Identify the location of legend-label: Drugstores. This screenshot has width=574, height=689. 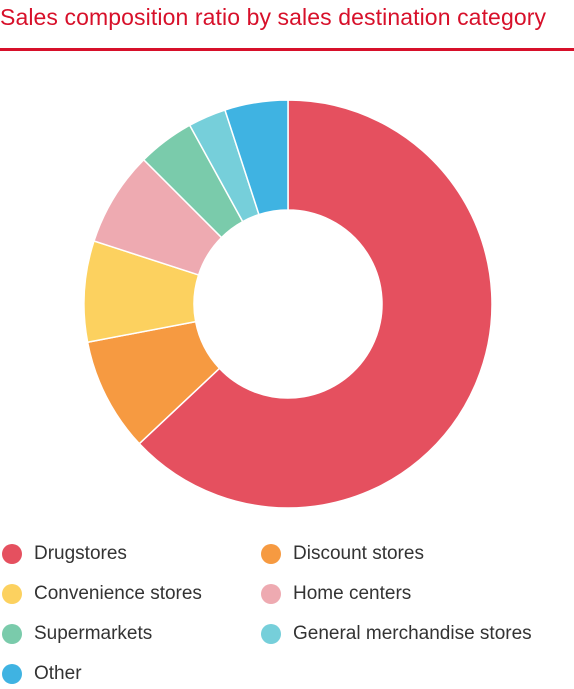
(80, 553).